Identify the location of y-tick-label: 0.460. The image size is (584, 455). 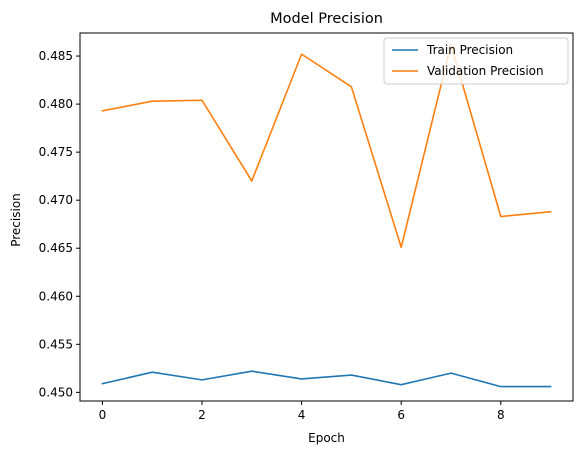
(56, 296).